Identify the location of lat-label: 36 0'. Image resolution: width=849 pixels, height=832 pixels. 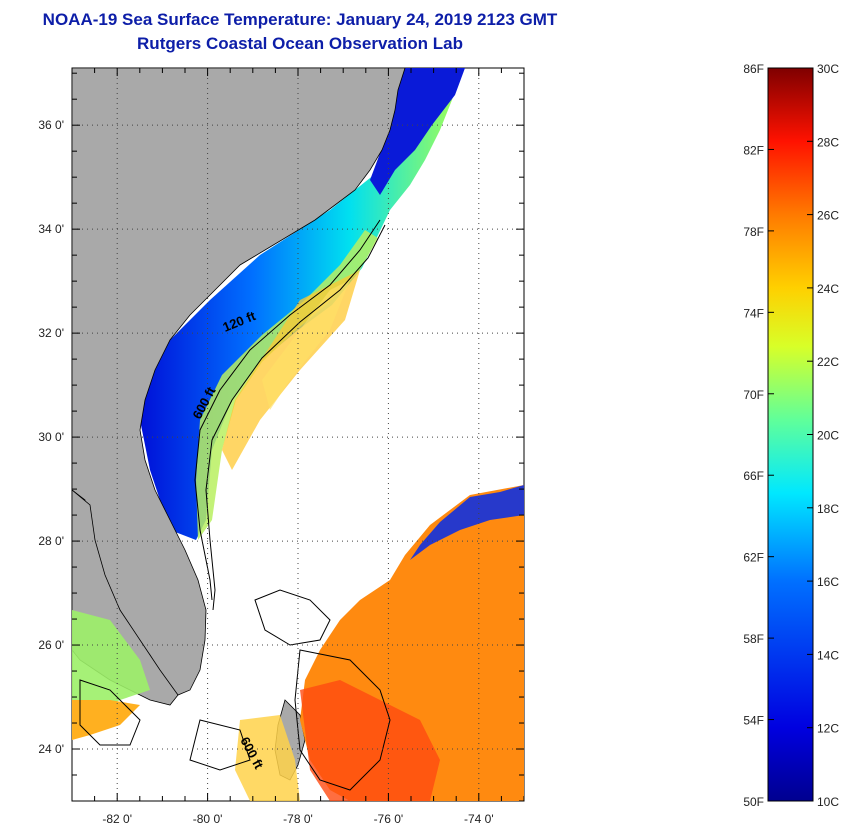
(51, 125).